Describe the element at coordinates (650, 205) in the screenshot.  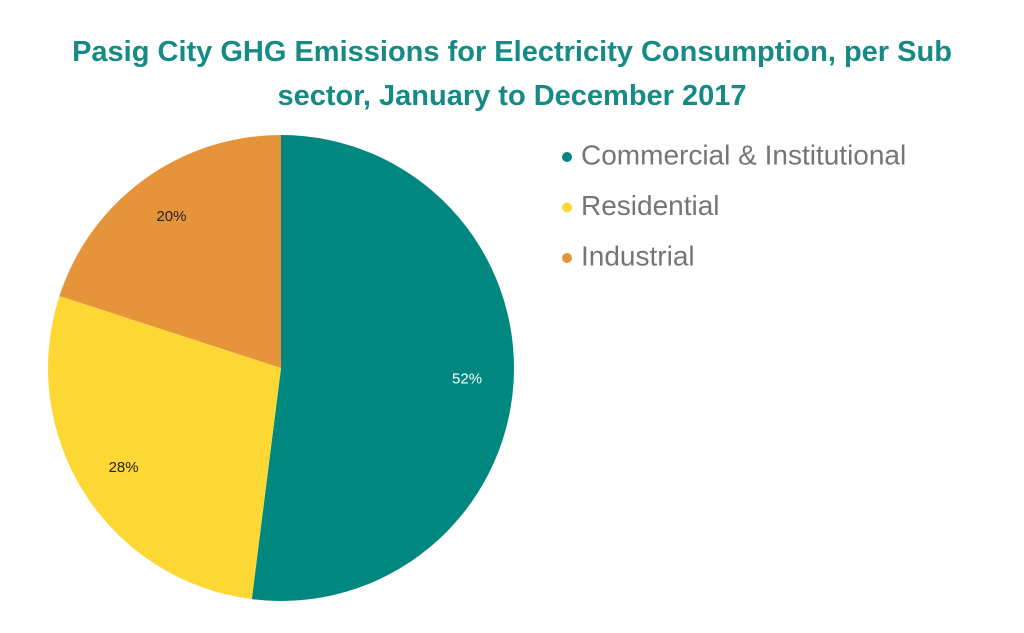
I see `legend-label: Residential` at that location.